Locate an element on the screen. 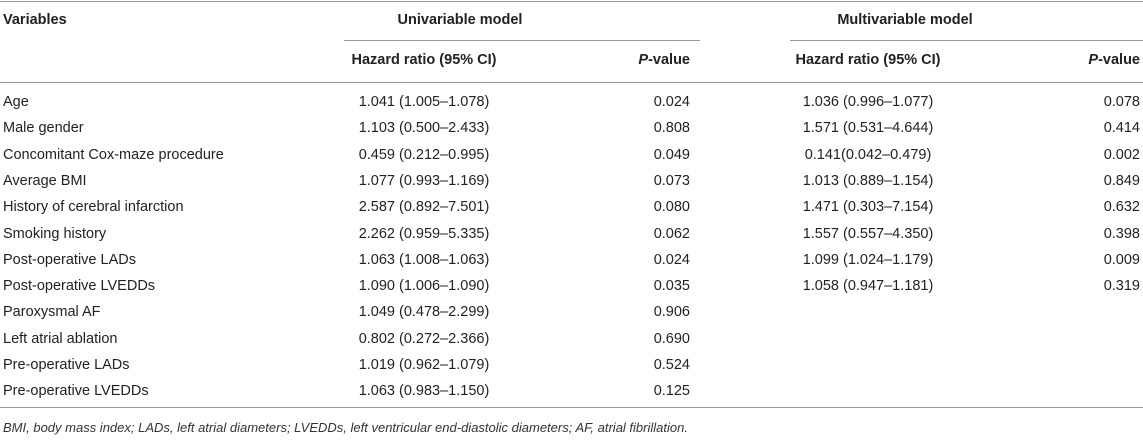 The width and height of the screenshot is (1143, 442). variable-cell: Post-operative LADs is located at coordinates (69, 259).